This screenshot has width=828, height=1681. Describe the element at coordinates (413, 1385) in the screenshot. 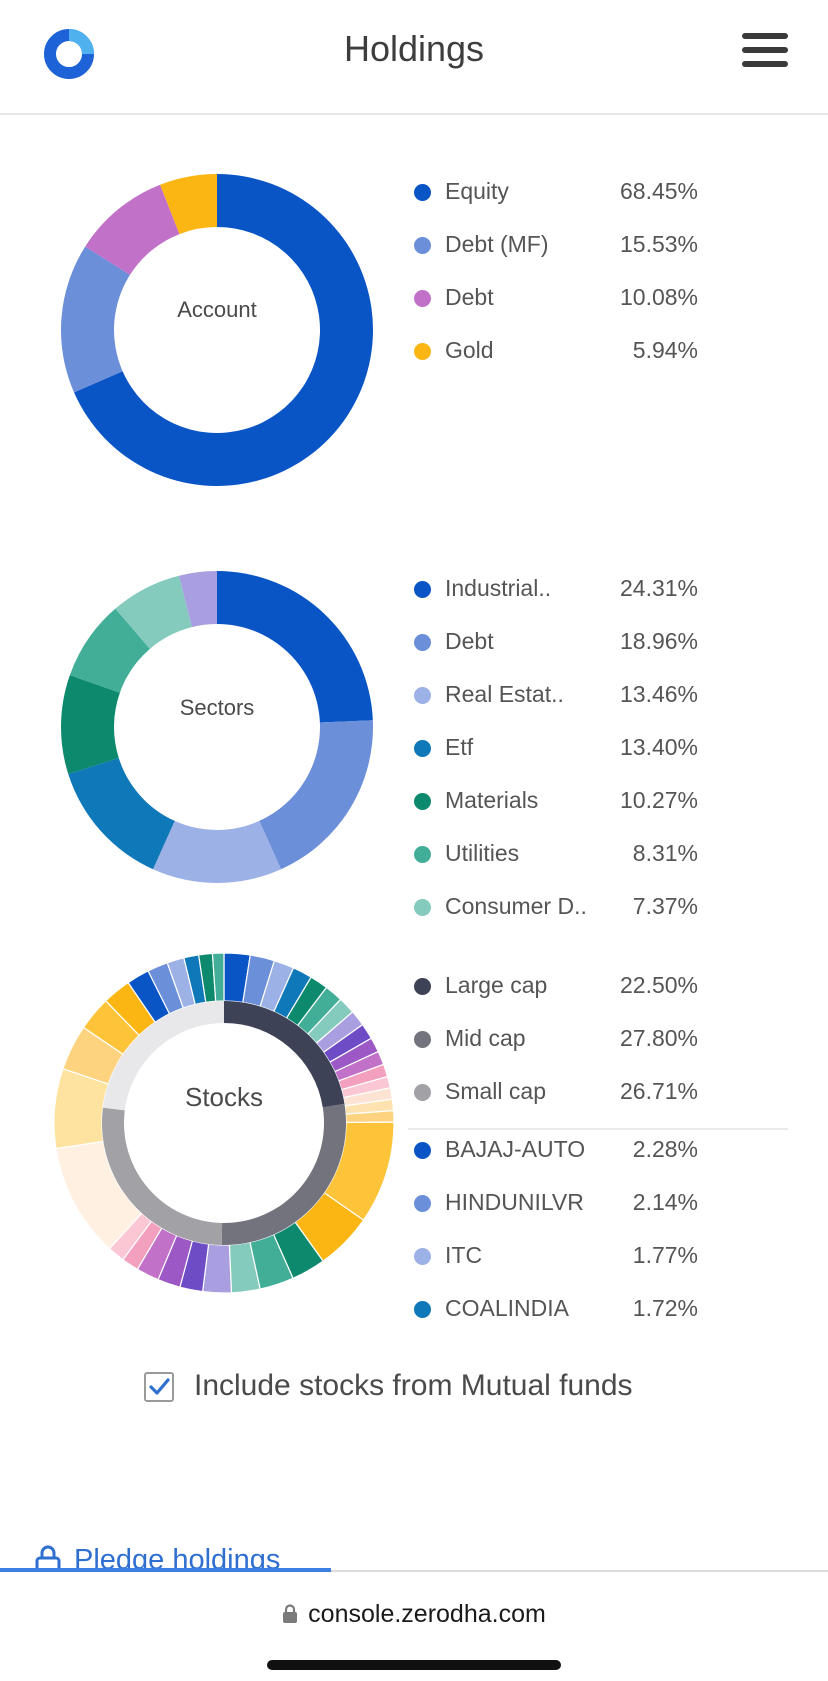

I see `include-mf-label: Include stocks from Mutual funds` at that location.